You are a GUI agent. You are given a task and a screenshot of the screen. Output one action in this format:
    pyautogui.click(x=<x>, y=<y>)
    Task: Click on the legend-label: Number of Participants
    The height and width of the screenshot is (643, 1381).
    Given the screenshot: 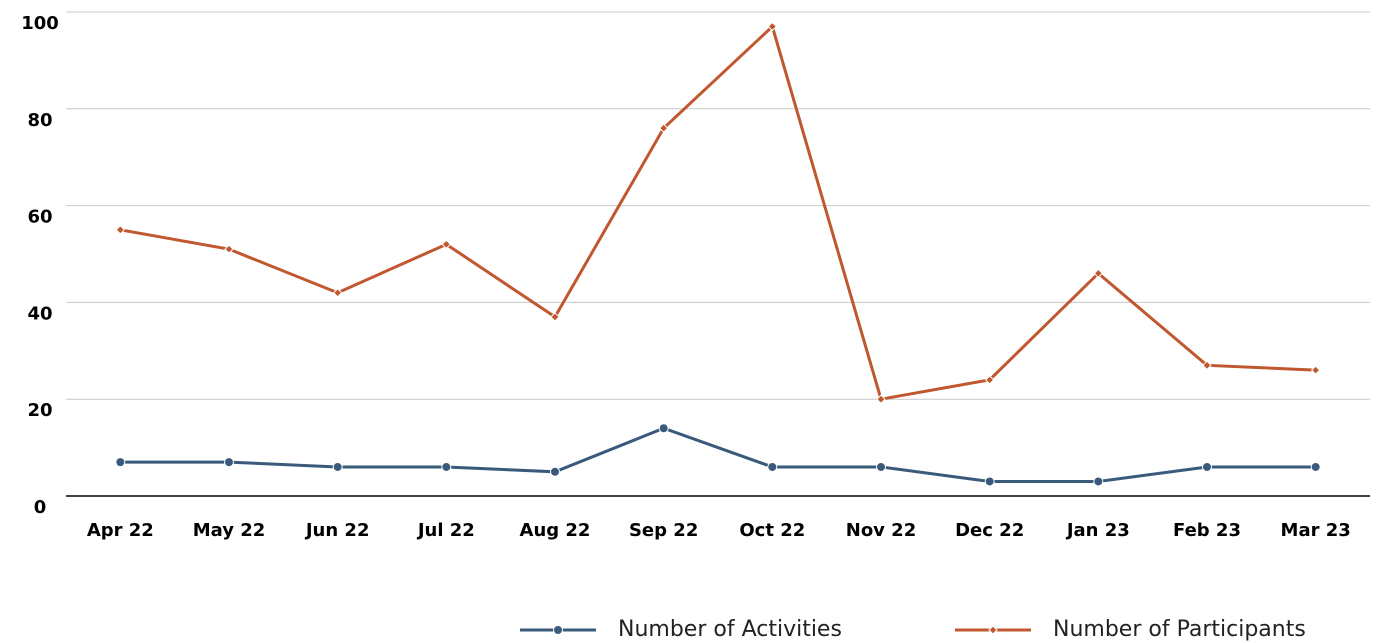 What is the action you would take?
    pyautogui.click(x=1179, y=629)
    